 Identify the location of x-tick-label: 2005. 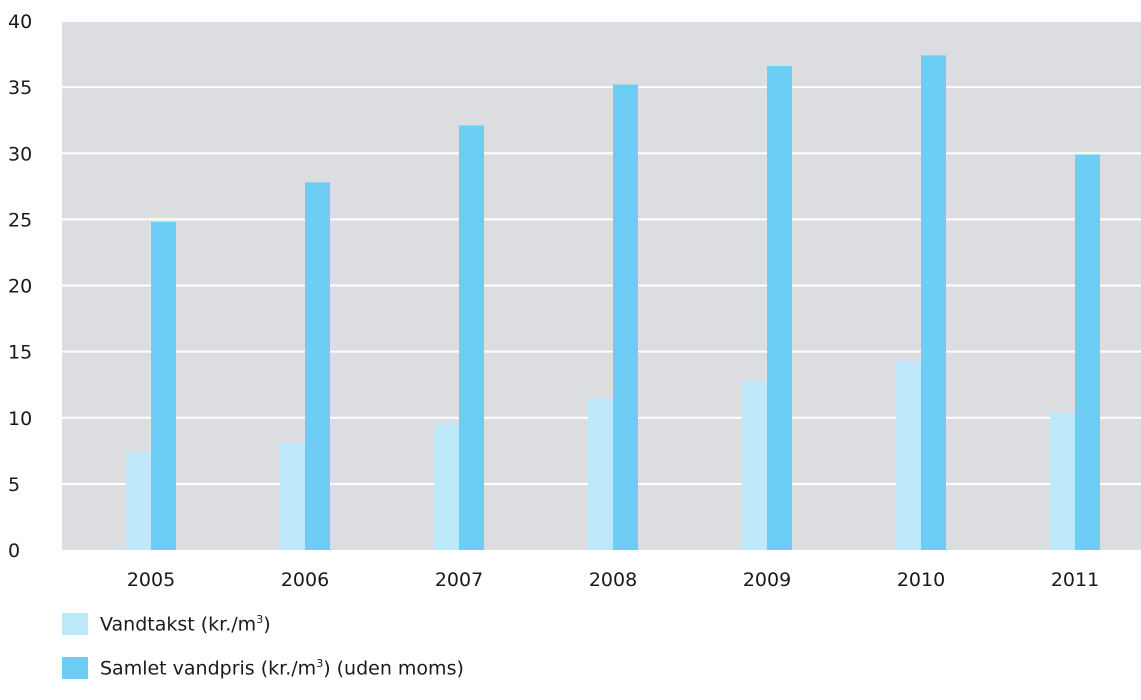
(151, 580).